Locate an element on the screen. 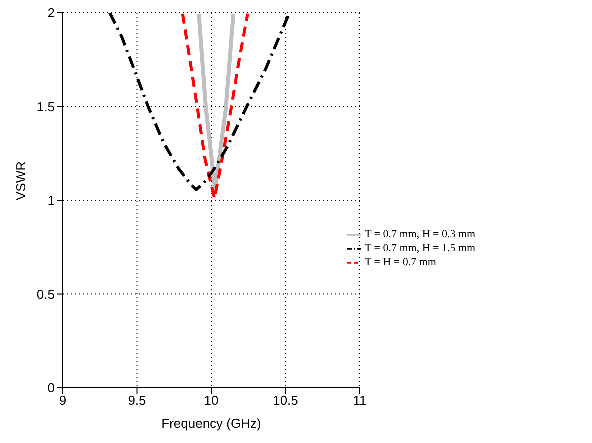  x-tick-label: 10.5 is located at coordinates (285, 400).